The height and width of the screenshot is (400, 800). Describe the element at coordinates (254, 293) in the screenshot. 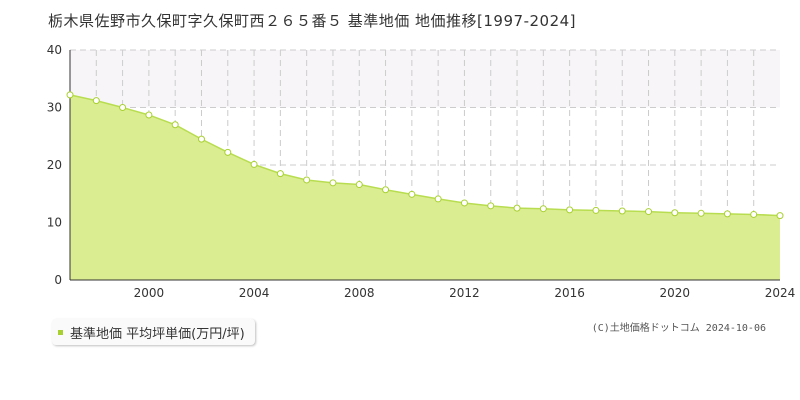

I see `x-tick-label: 2004` at that location.